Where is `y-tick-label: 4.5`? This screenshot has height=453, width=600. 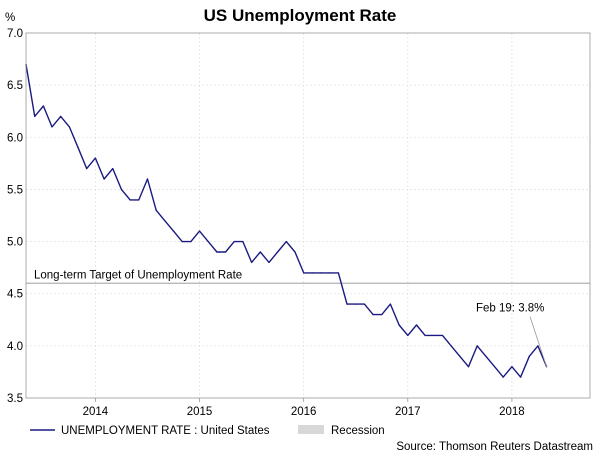
y-tick-label: 4.5 is located at coordinates (15, 295).